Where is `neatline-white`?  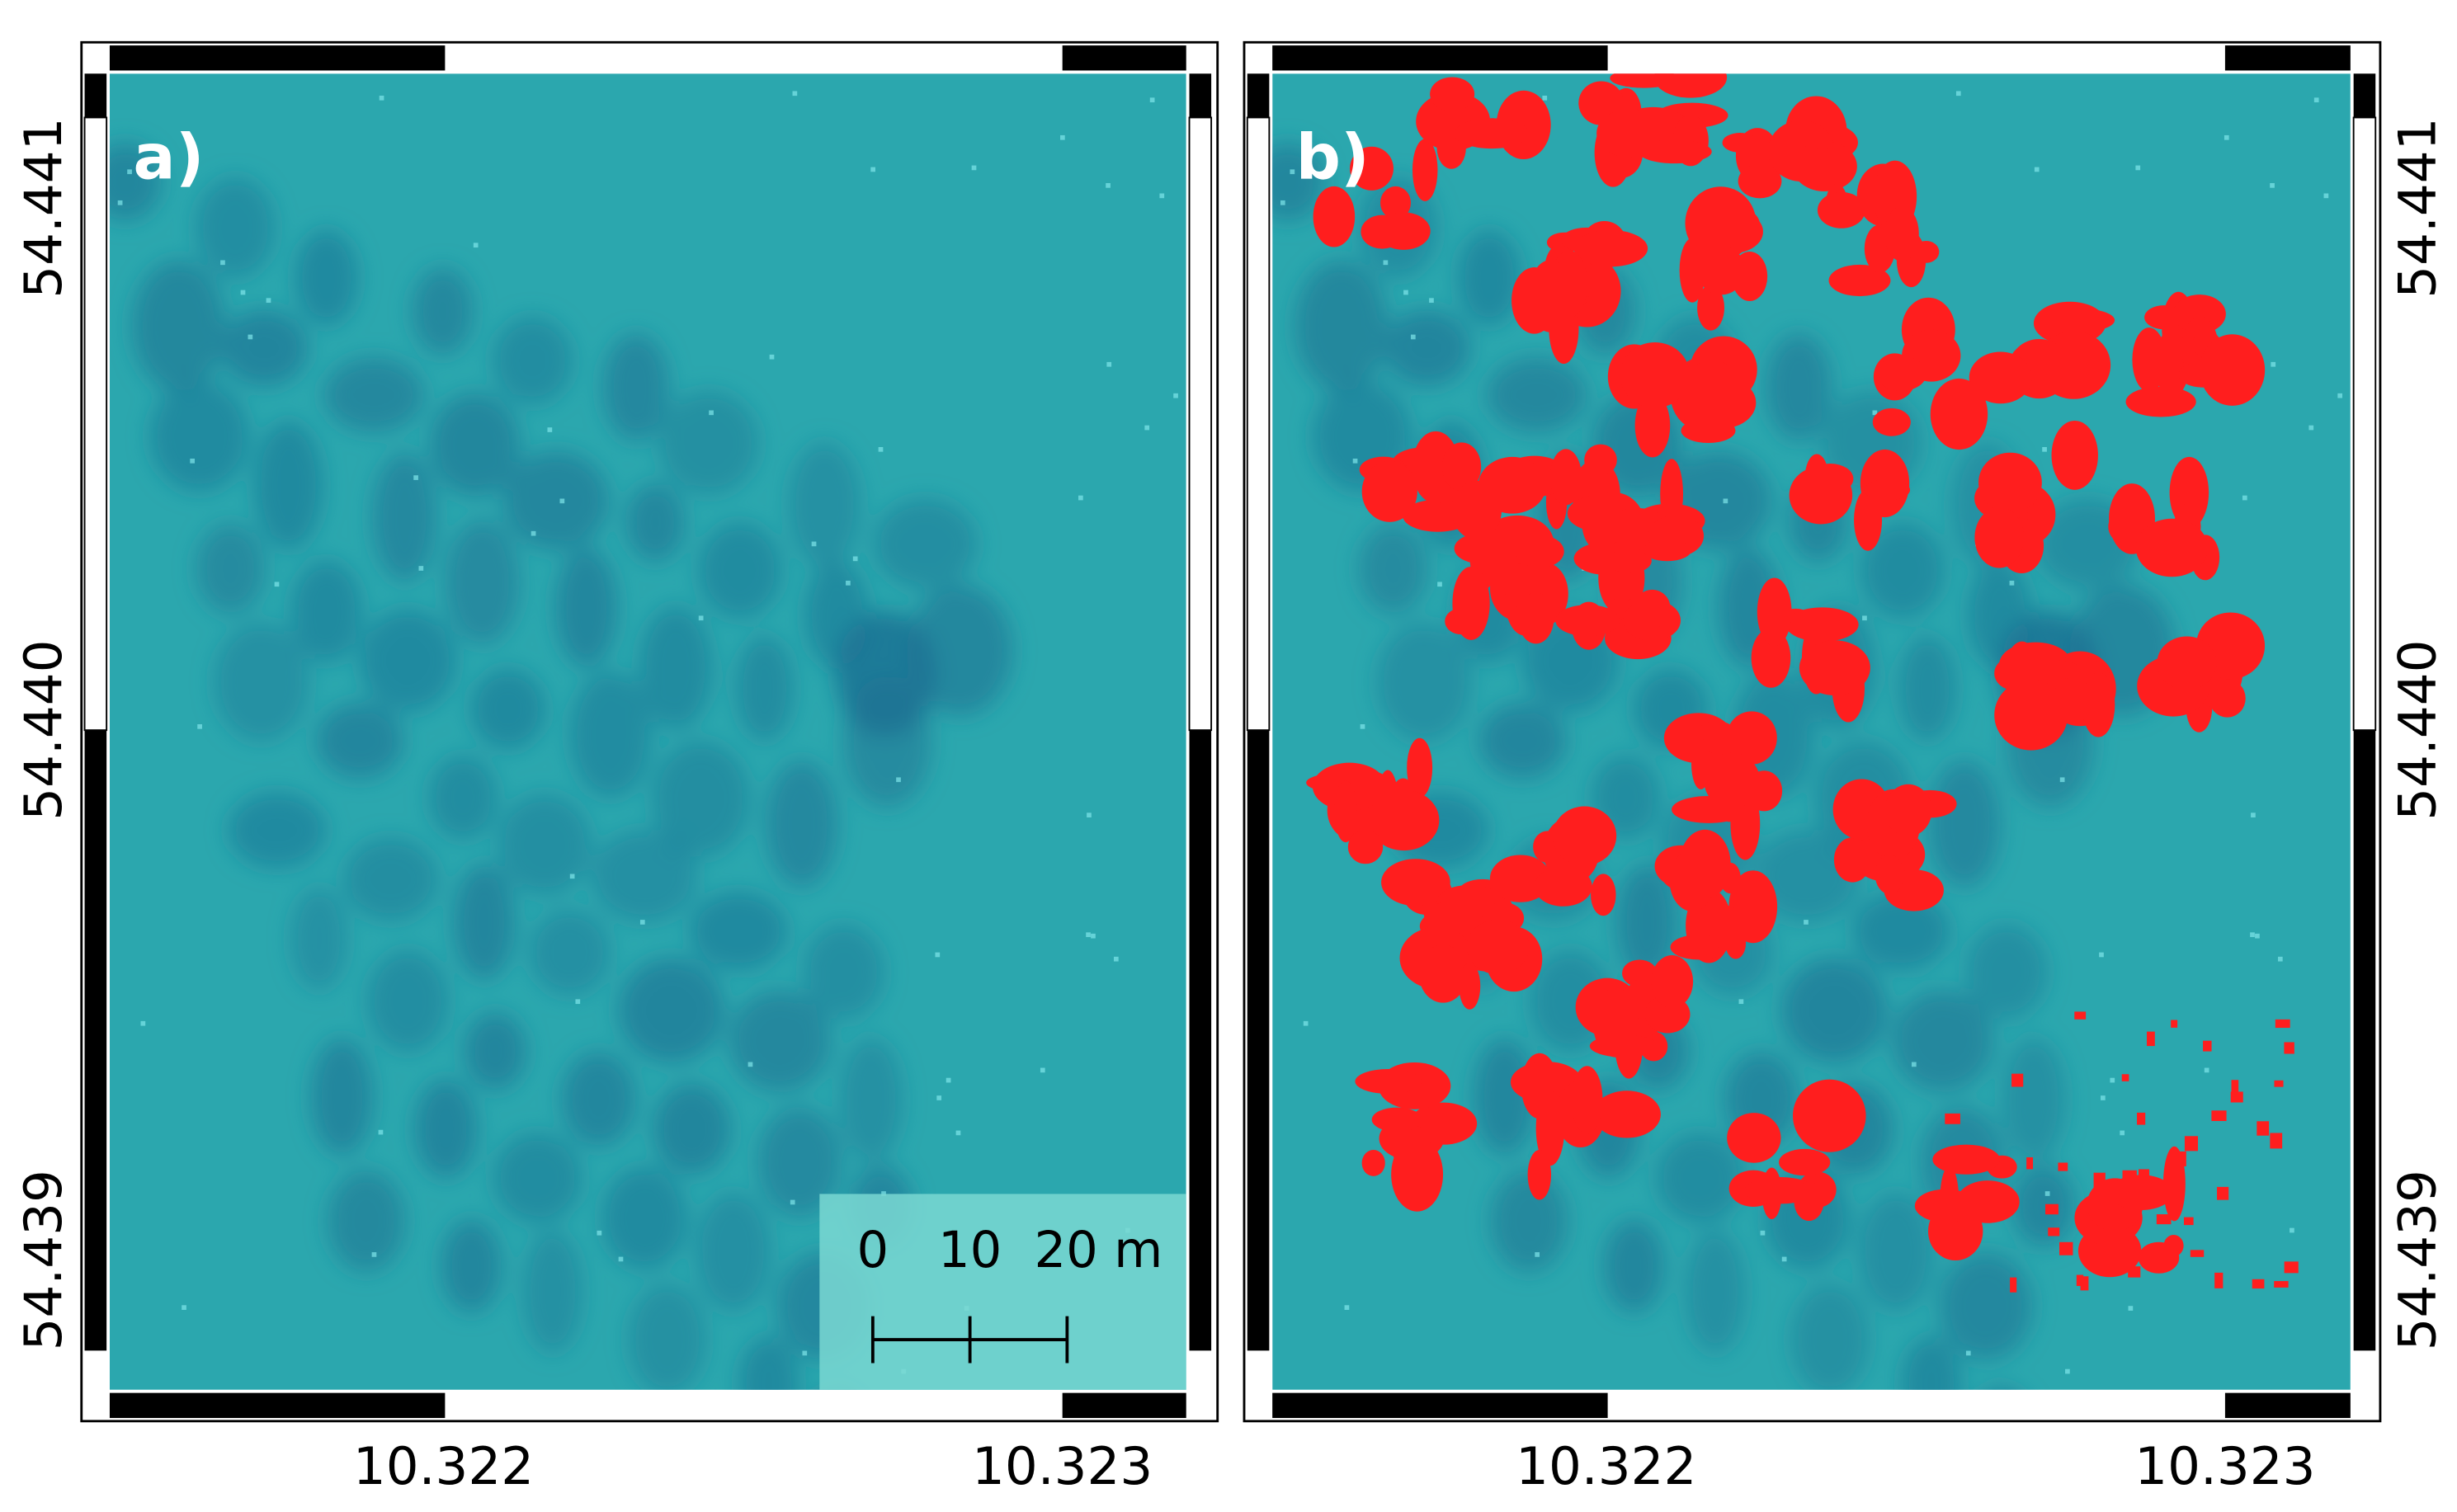 neatline-white is located at coordinates (1258, 424).